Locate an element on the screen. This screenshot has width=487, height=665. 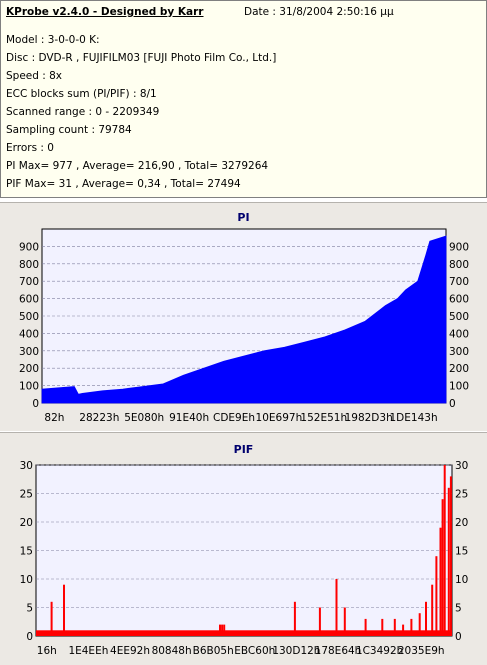
y-tick-right-2: 10 is located at coordinates (461, 580).